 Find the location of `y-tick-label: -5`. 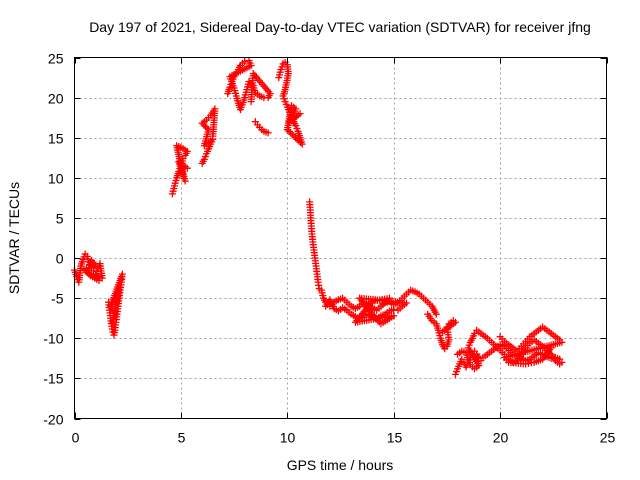

y-tick-label: -5 is located at coordinates (57, 299).